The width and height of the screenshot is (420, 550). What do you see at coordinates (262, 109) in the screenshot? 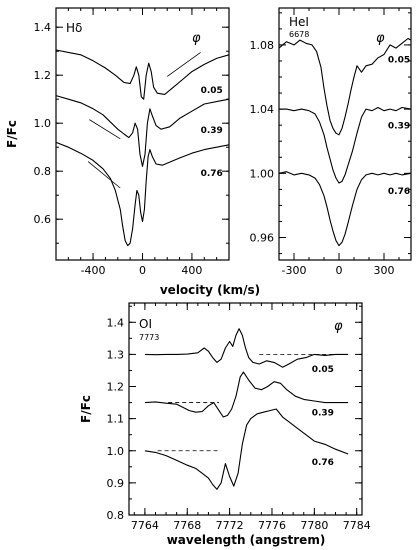
I see `hei-y-tick-label: 1.04` at bounding box center [262, 109].